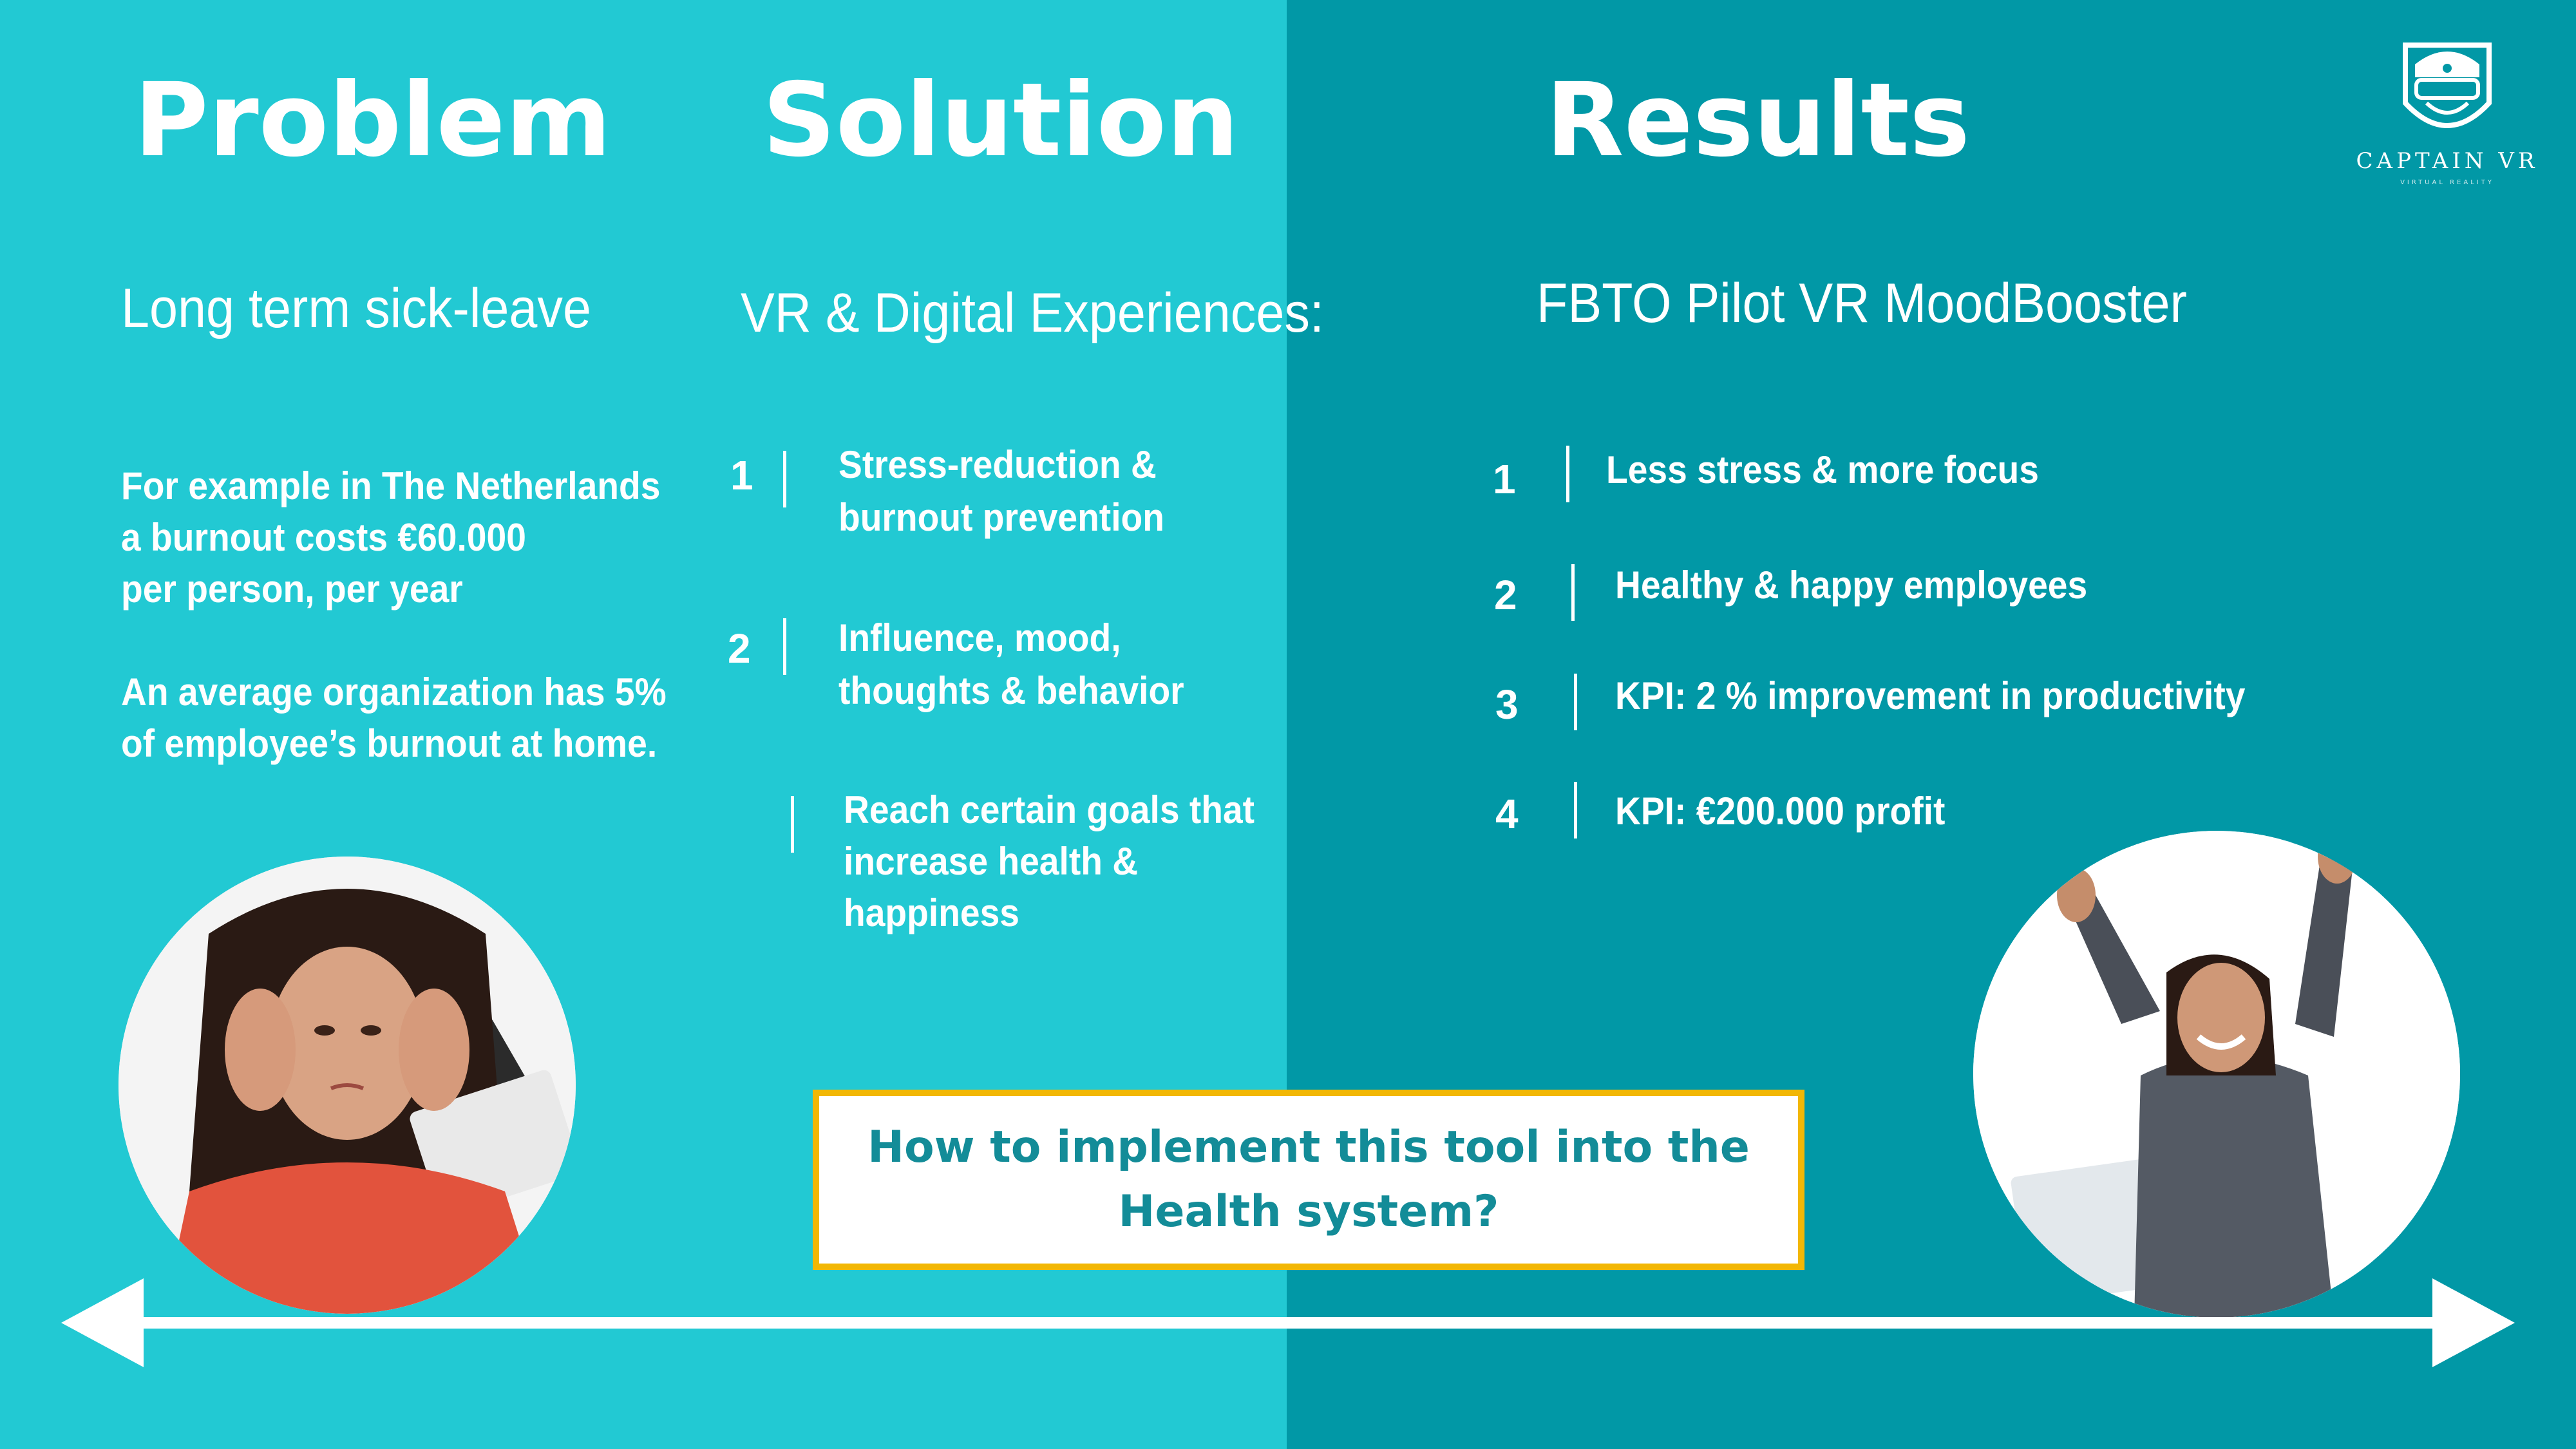  Describe the element at coordinates (2447, 85) in the screenshot. I see `captain-hat-icon` at that location.